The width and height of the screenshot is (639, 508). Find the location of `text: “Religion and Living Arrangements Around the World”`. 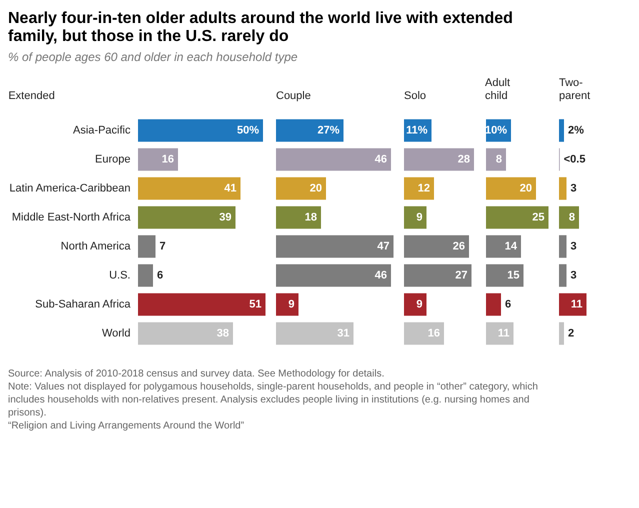

text: “Religion and Living Arrangements Around the World” is located at coordinates (126, 426).